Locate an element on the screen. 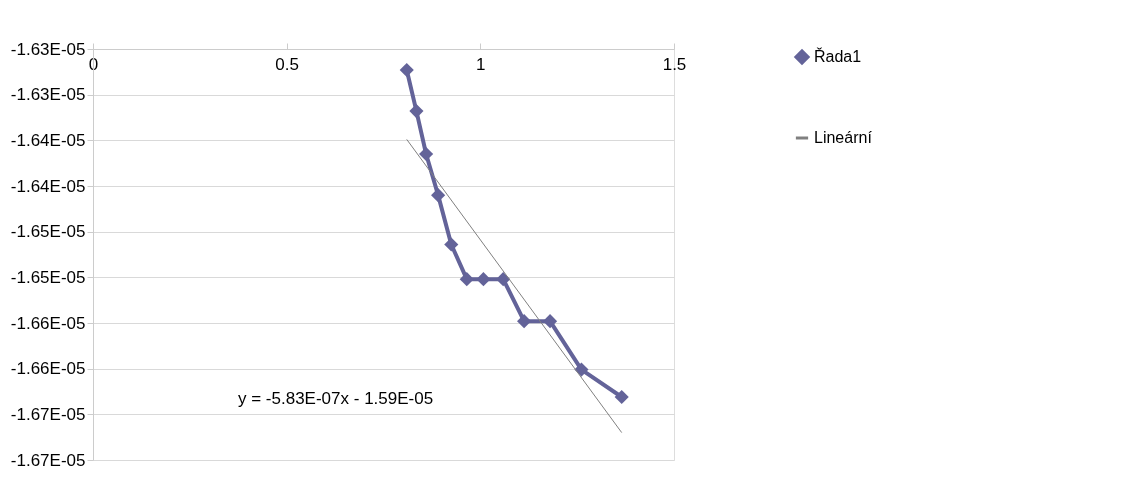 Image resolution: width=1123 pixels, height=503 pixels. x-tick-label: 1 is located at coordinates (481, 64).